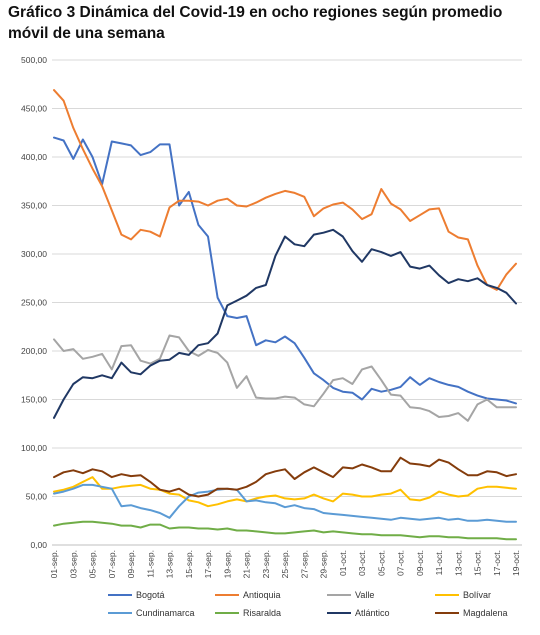 The width and height of the screenshot is (540, 635). What do you see at coordinates (34, 109) in the screenshot?
I see `y-tick-label: 450,00` at bounding box center [34, 109].